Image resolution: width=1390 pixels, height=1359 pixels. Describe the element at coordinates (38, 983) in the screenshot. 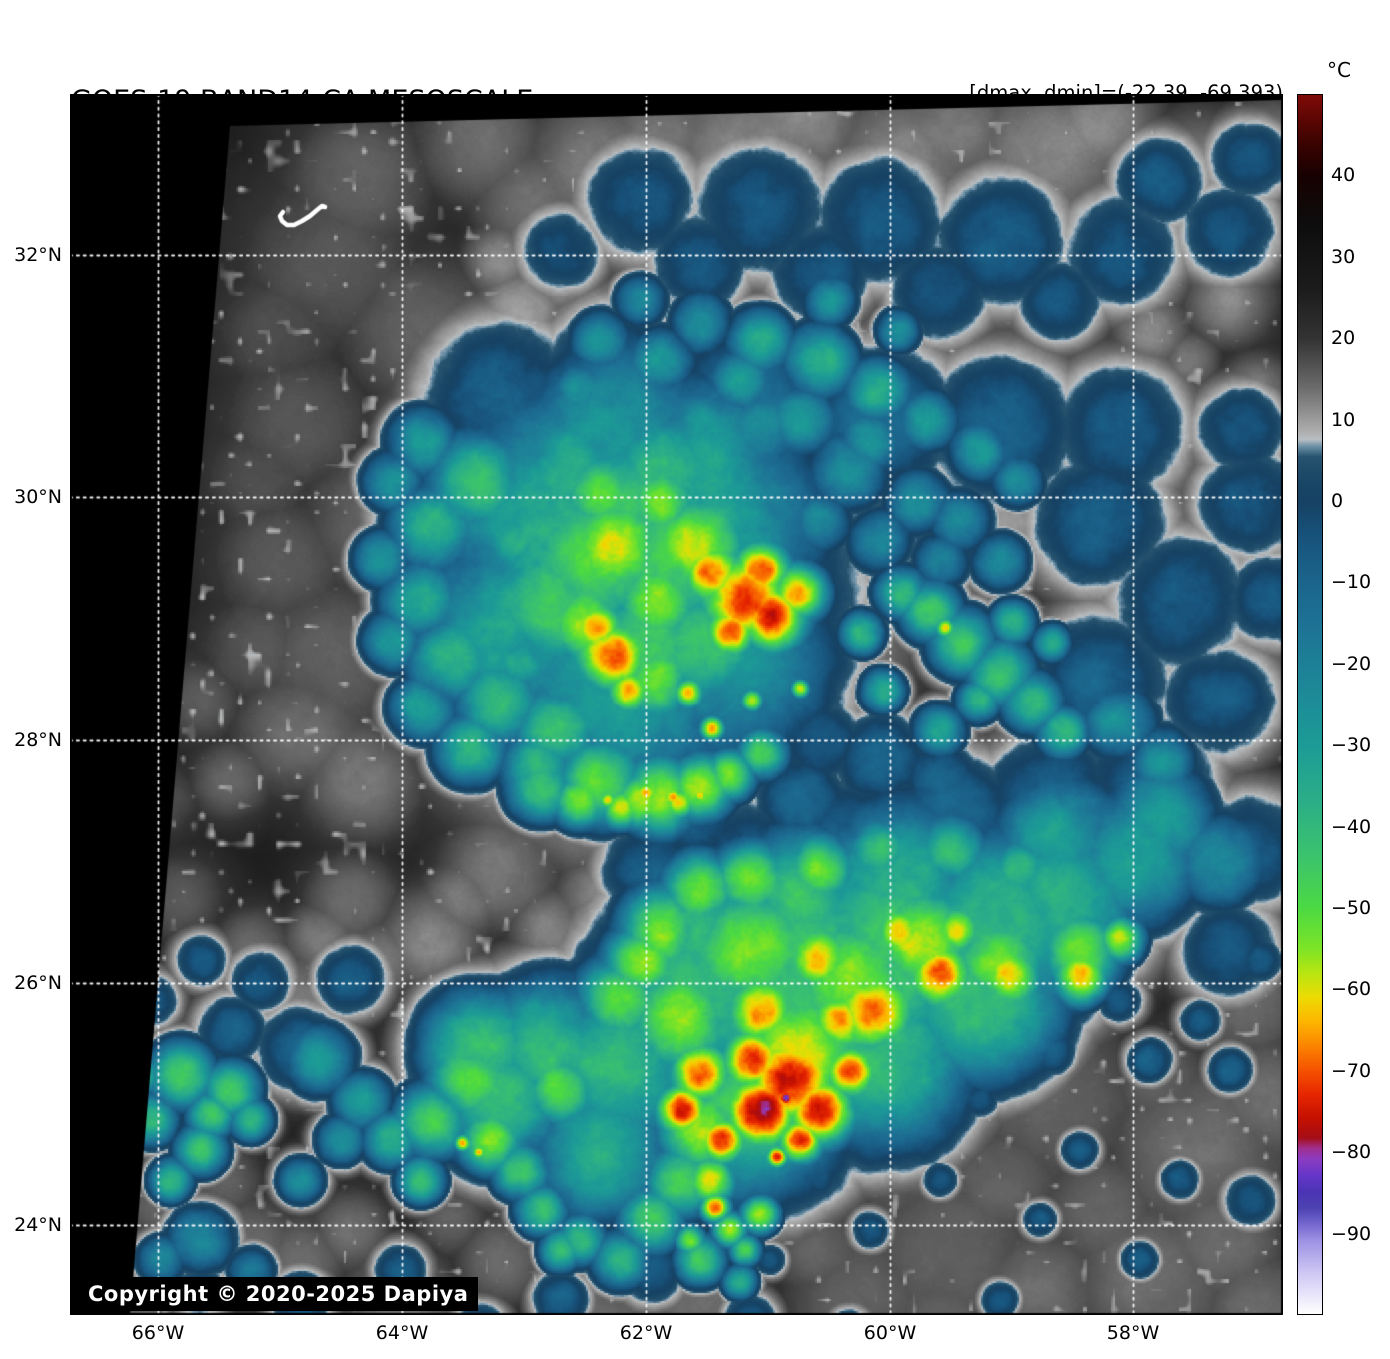

I see `lat-label: 26°N` at that location.